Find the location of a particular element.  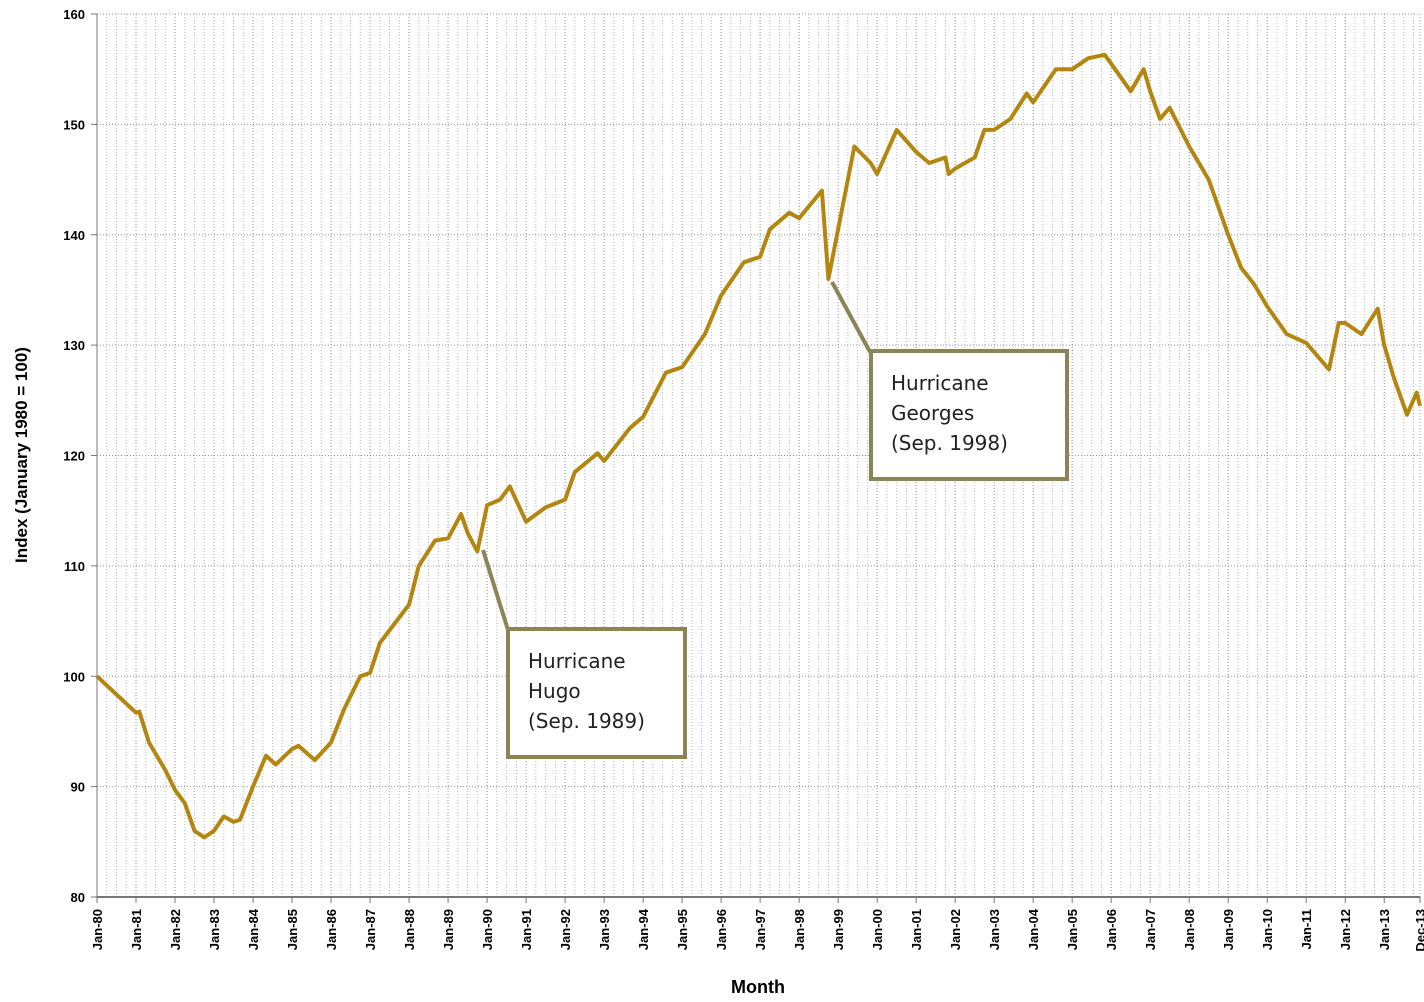

x-tick-label: Jan-91 is located at coordinates (526, 929).